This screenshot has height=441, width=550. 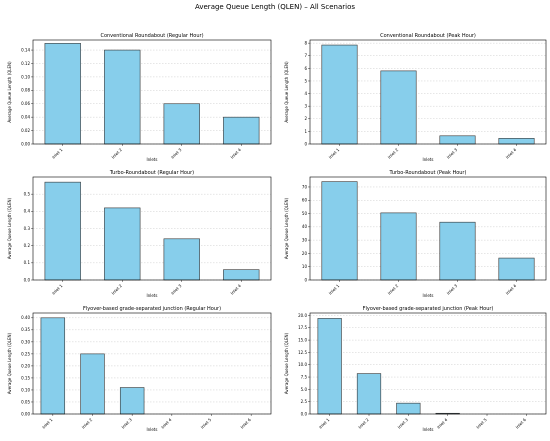 I want to click on y-tick-label: 7.5, so click(x=304, y=376).